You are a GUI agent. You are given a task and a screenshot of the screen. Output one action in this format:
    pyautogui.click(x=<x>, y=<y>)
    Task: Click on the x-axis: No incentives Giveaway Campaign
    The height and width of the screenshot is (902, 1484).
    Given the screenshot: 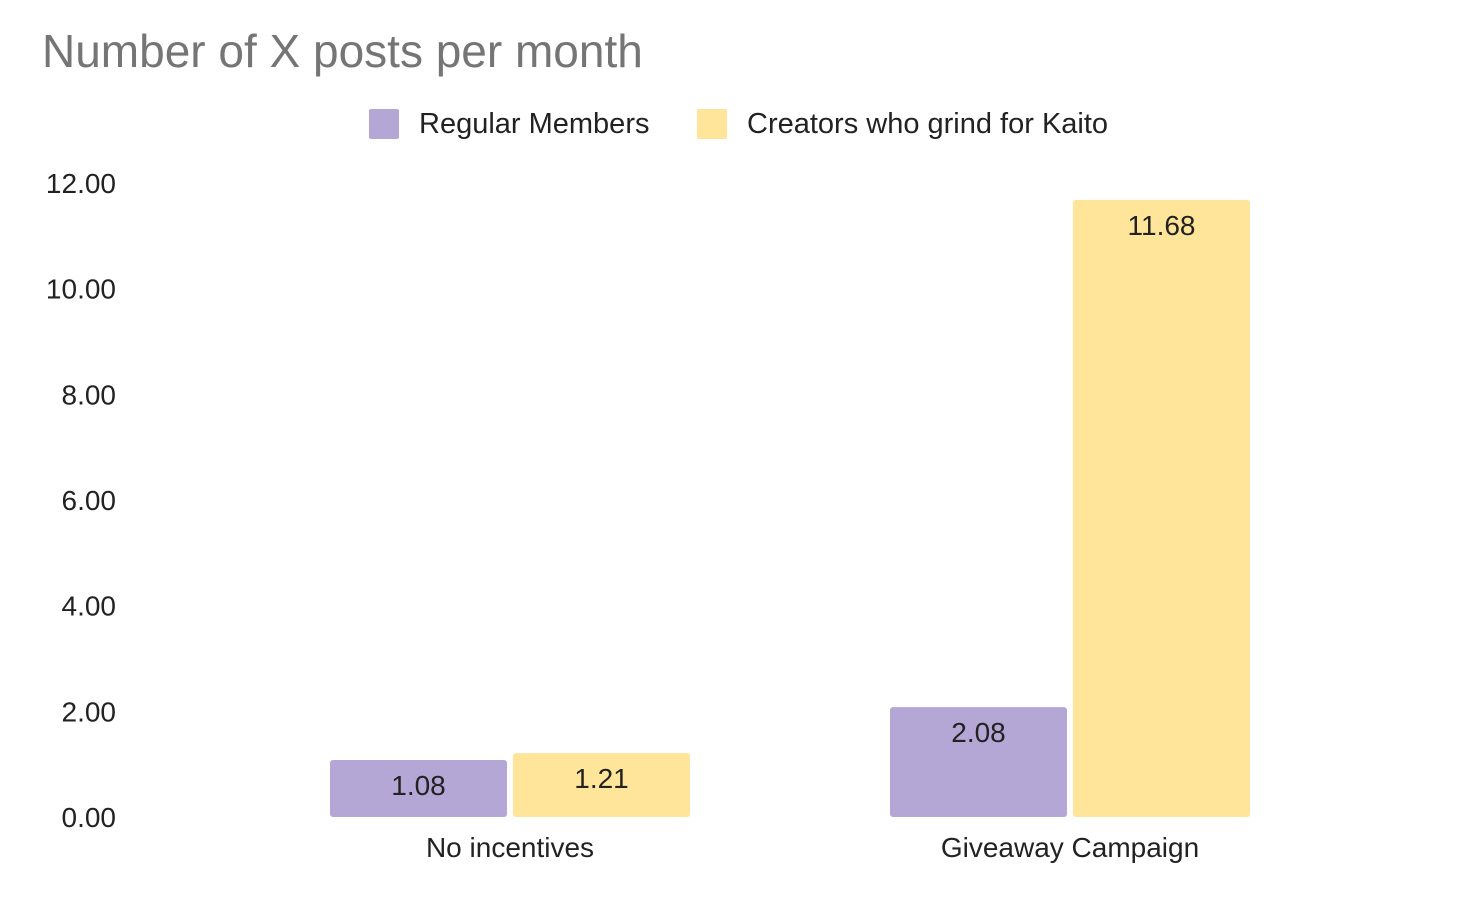 What is the action you would take?
    pyautogui.click(x=812, y=847)
    